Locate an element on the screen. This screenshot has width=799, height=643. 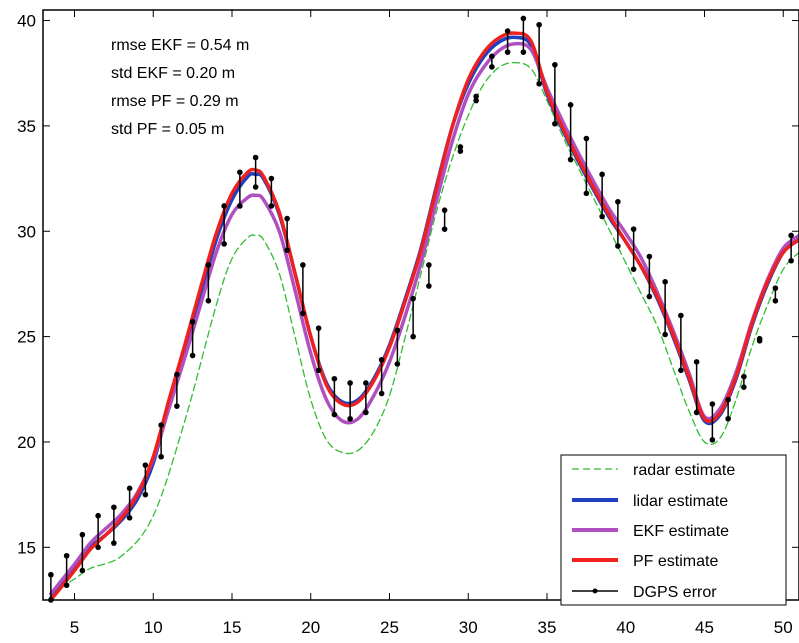
legend-label-dgps: DGPS error is located at coordinates (675, 592).